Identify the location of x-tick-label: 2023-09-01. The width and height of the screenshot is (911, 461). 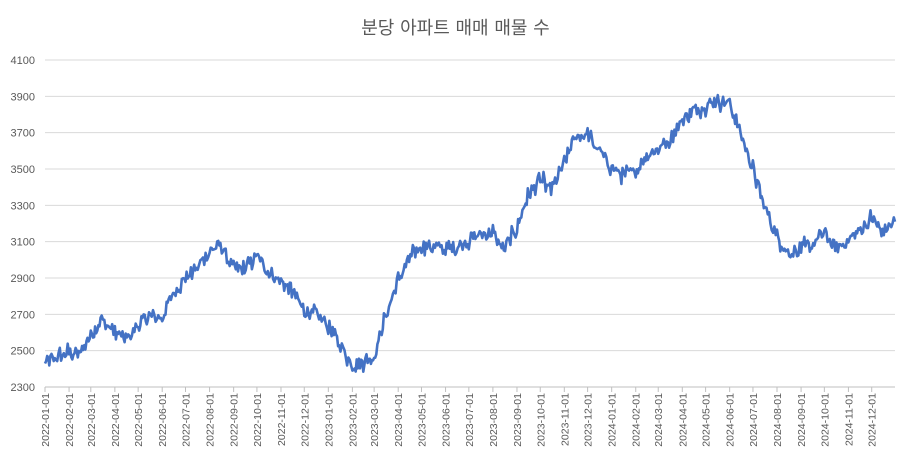
(518, 420).